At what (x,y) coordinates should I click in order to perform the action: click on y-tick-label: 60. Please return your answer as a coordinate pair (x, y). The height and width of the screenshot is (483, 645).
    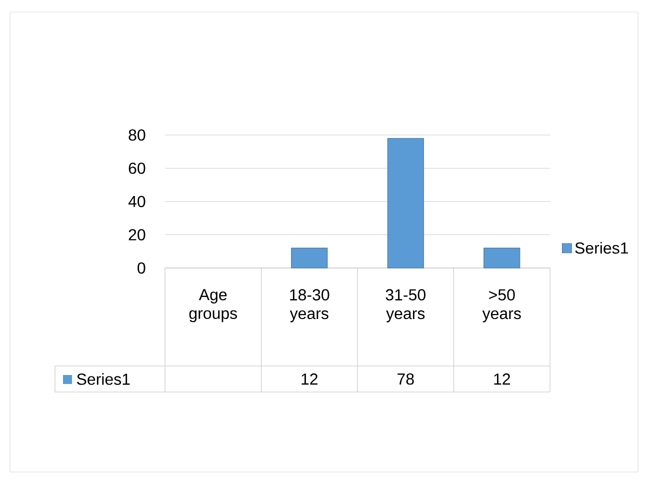
    Looking at the image, I should click on (137, 168).